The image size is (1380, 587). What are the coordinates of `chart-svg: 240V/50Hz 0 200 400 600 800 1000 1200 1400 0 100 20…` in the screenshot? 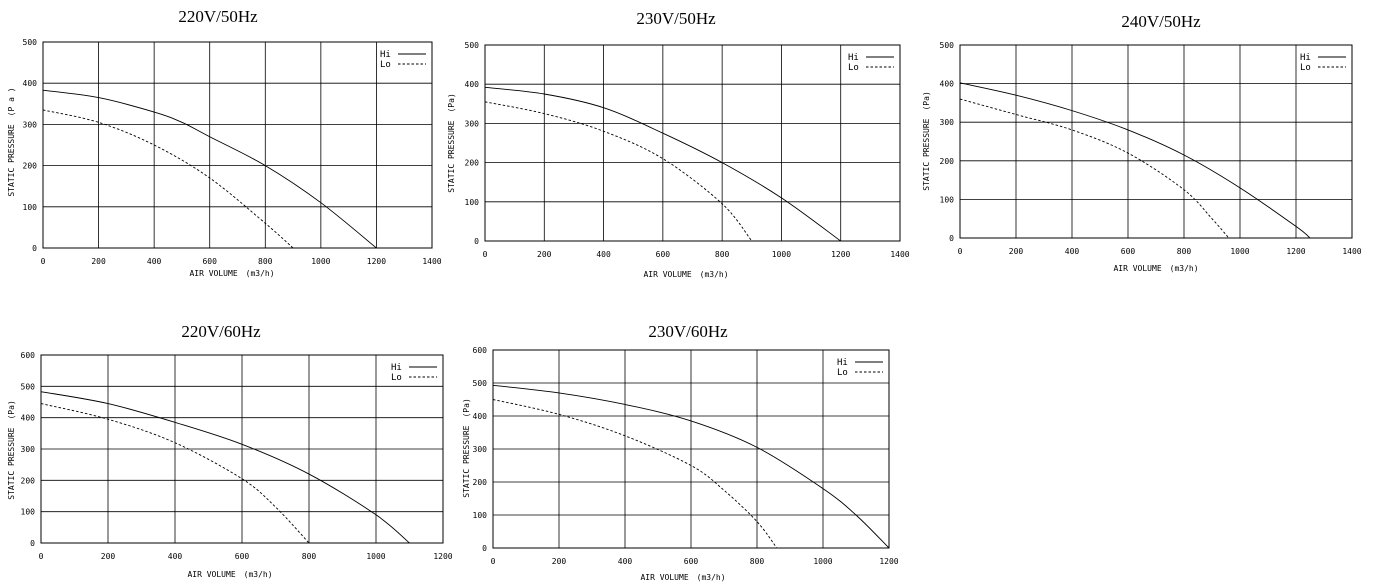 It's located at (1142, 142).